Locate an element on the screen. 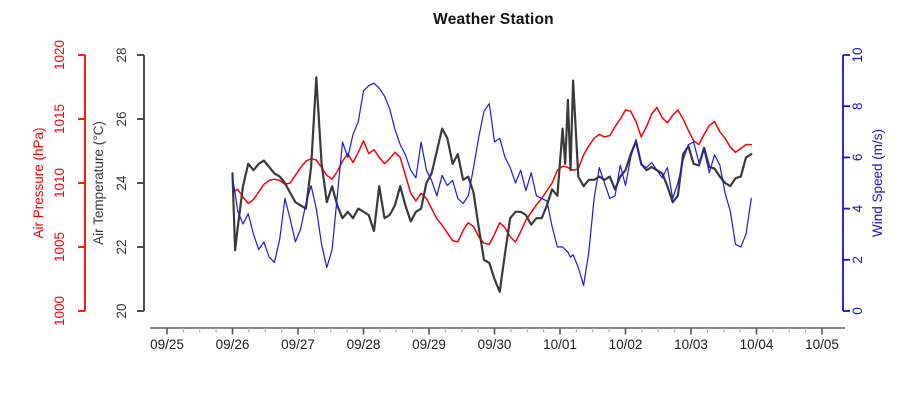 Image resolution: width=900 pixels, height=400 pixels. x-tick-label: 09/25 is located at coordinates (167, 344).